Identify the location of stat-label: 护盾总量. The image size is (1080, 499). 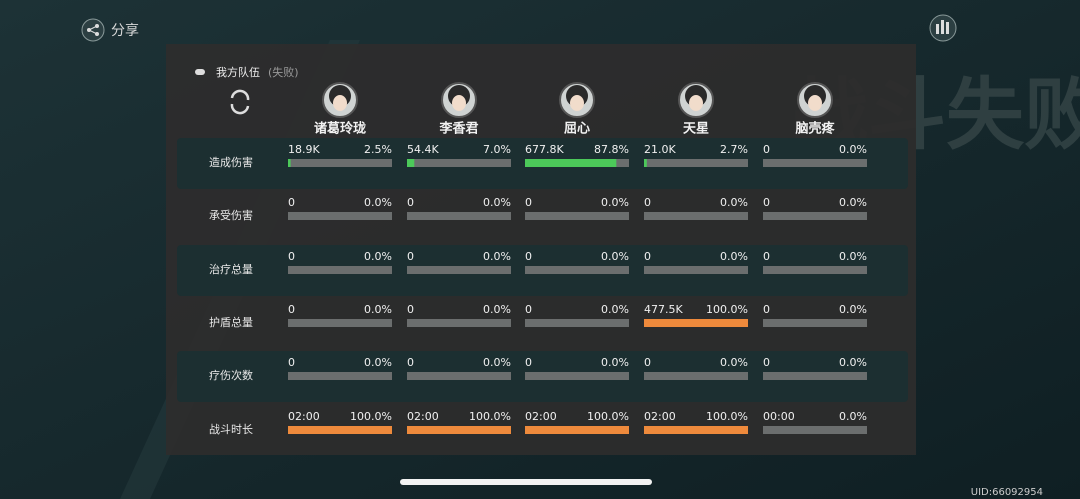
(231, 322).